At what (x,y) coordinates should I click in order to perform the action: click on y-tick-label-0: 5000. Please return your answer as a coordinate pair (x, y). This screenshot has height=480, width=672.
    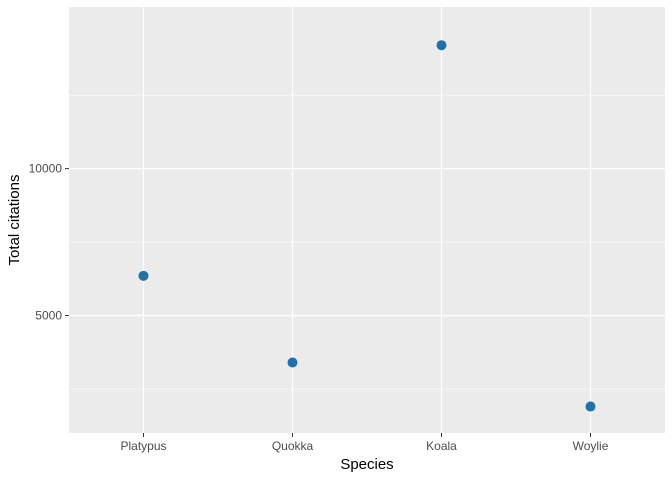
    Looking at the image, I should click on (48, 315).